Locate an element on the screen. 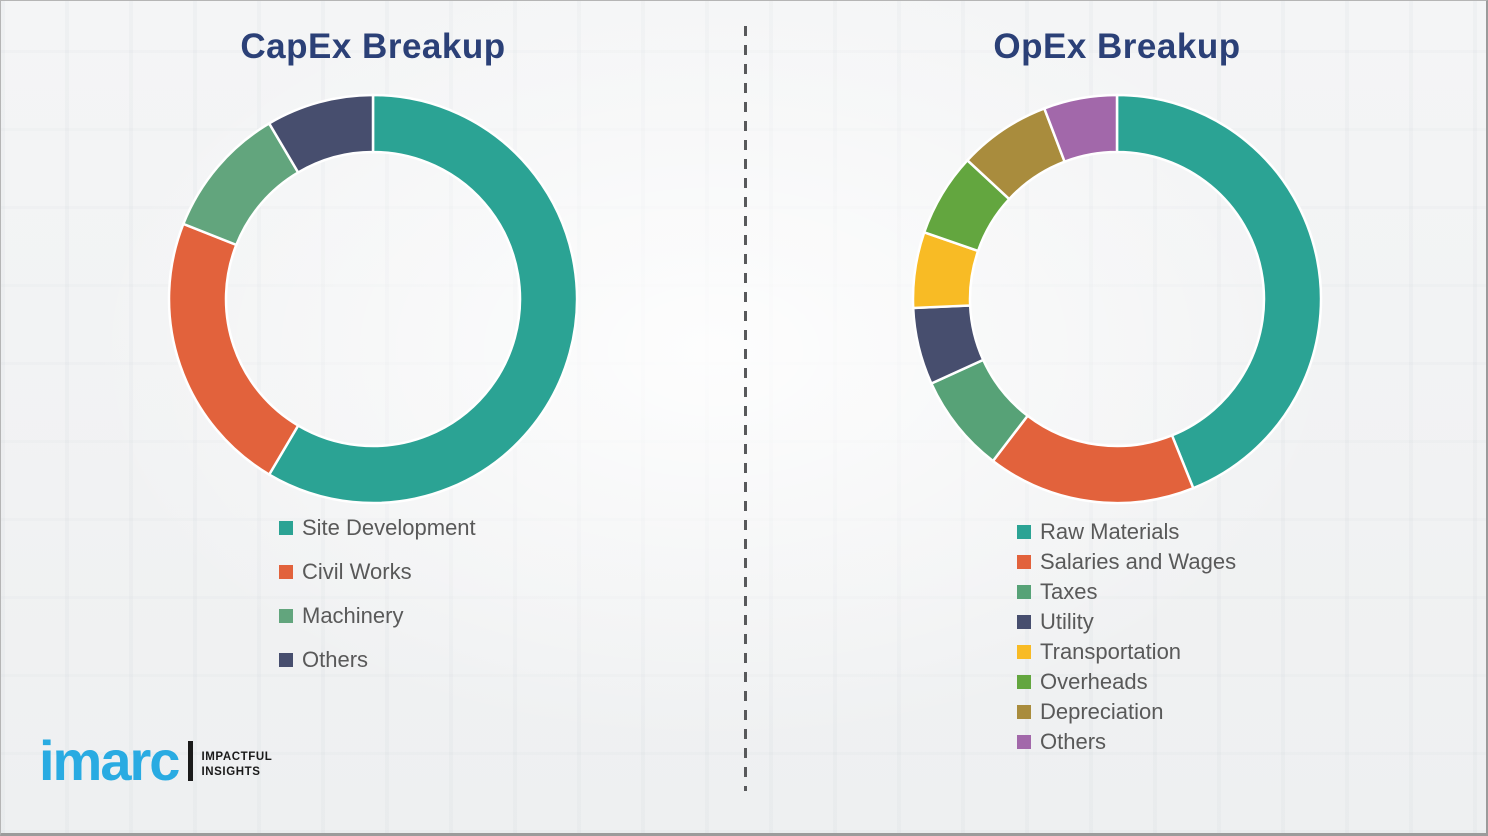 The height and width of the screenshot is (836, 1488). donut-segment-civil-works is located at coordinates (233, 349).